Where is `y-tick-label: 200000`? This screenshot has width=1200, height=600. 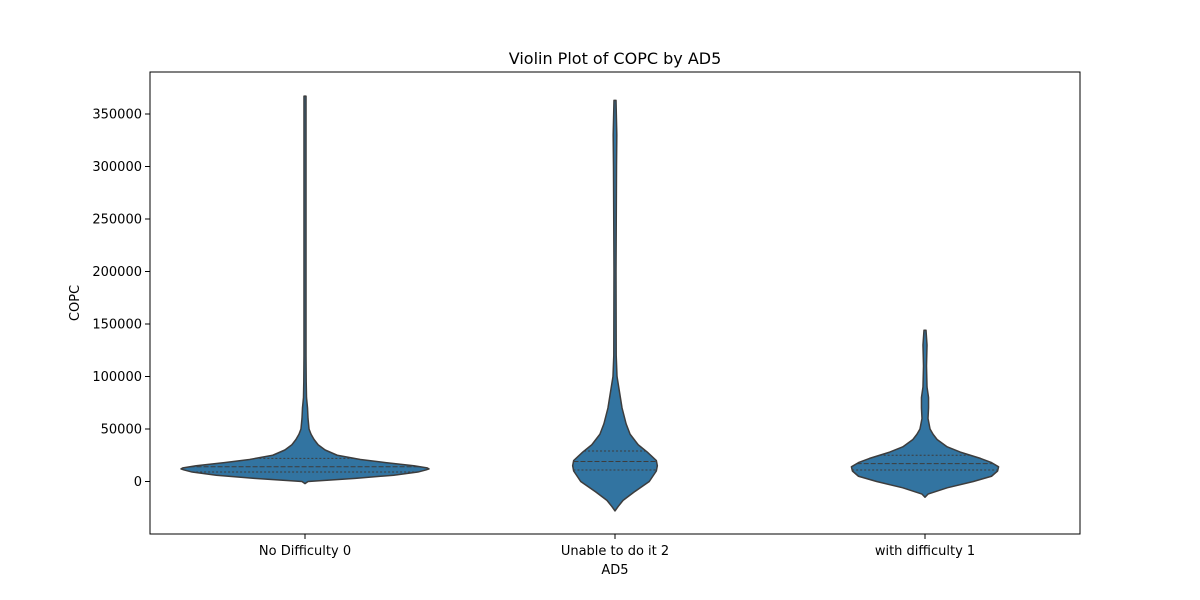 y-tick-label: 200000 is located at coordinates (117, 272).